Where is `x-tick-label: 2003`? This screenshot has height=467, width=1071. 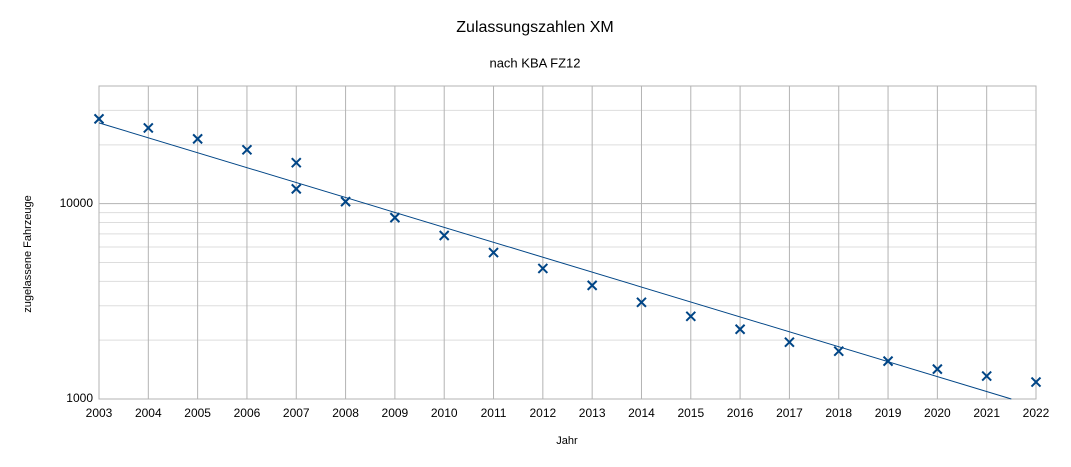
x-tick-label: 2003 is located at coordinates (99, 413).